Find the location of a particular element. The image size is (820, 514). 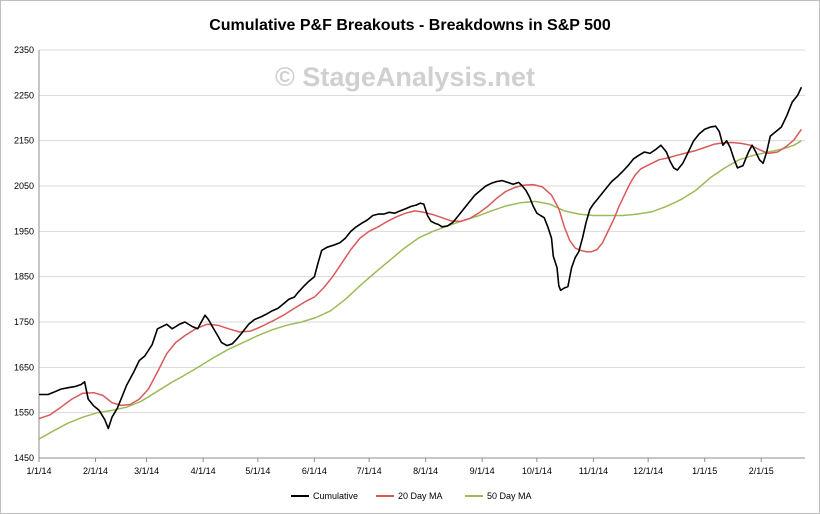

y-axis-tick-labels: 1450 1550 1650 1750 1850 1950 2050 2150 2250 2350 is located at coordinates (24, 254).